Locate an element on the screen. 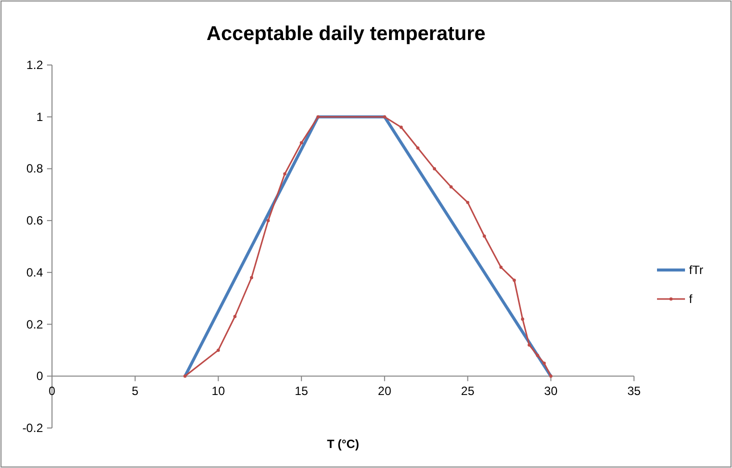 The width and height of the screenshot is (732, 468). y-tick-label: 0.2 is located at coordinates (35, 324).